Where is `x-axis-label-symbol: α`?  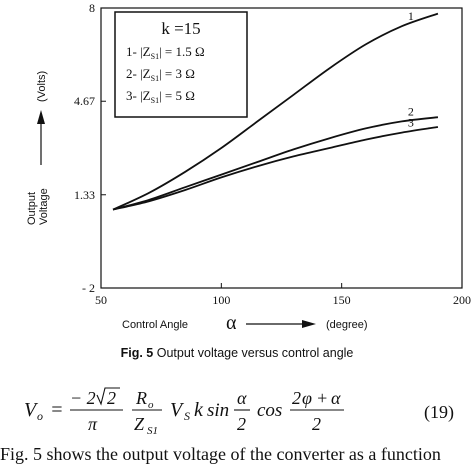 x-axis-label-symbol: α is located at coordinates (231, 323).